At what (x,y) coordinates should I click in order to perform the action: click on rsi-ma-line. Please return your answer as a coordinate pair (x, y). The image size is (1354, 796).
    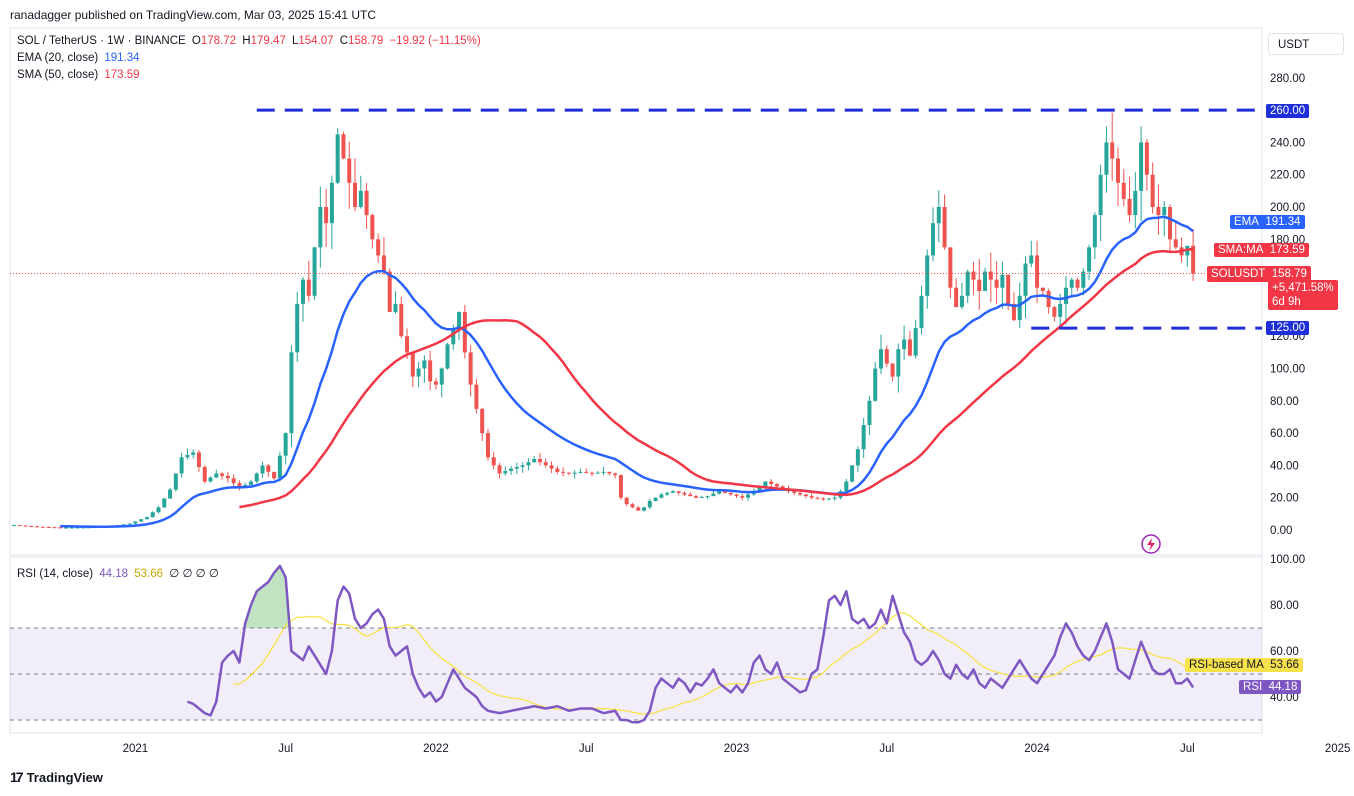
    Looking at the image, I should click on (713, 663).